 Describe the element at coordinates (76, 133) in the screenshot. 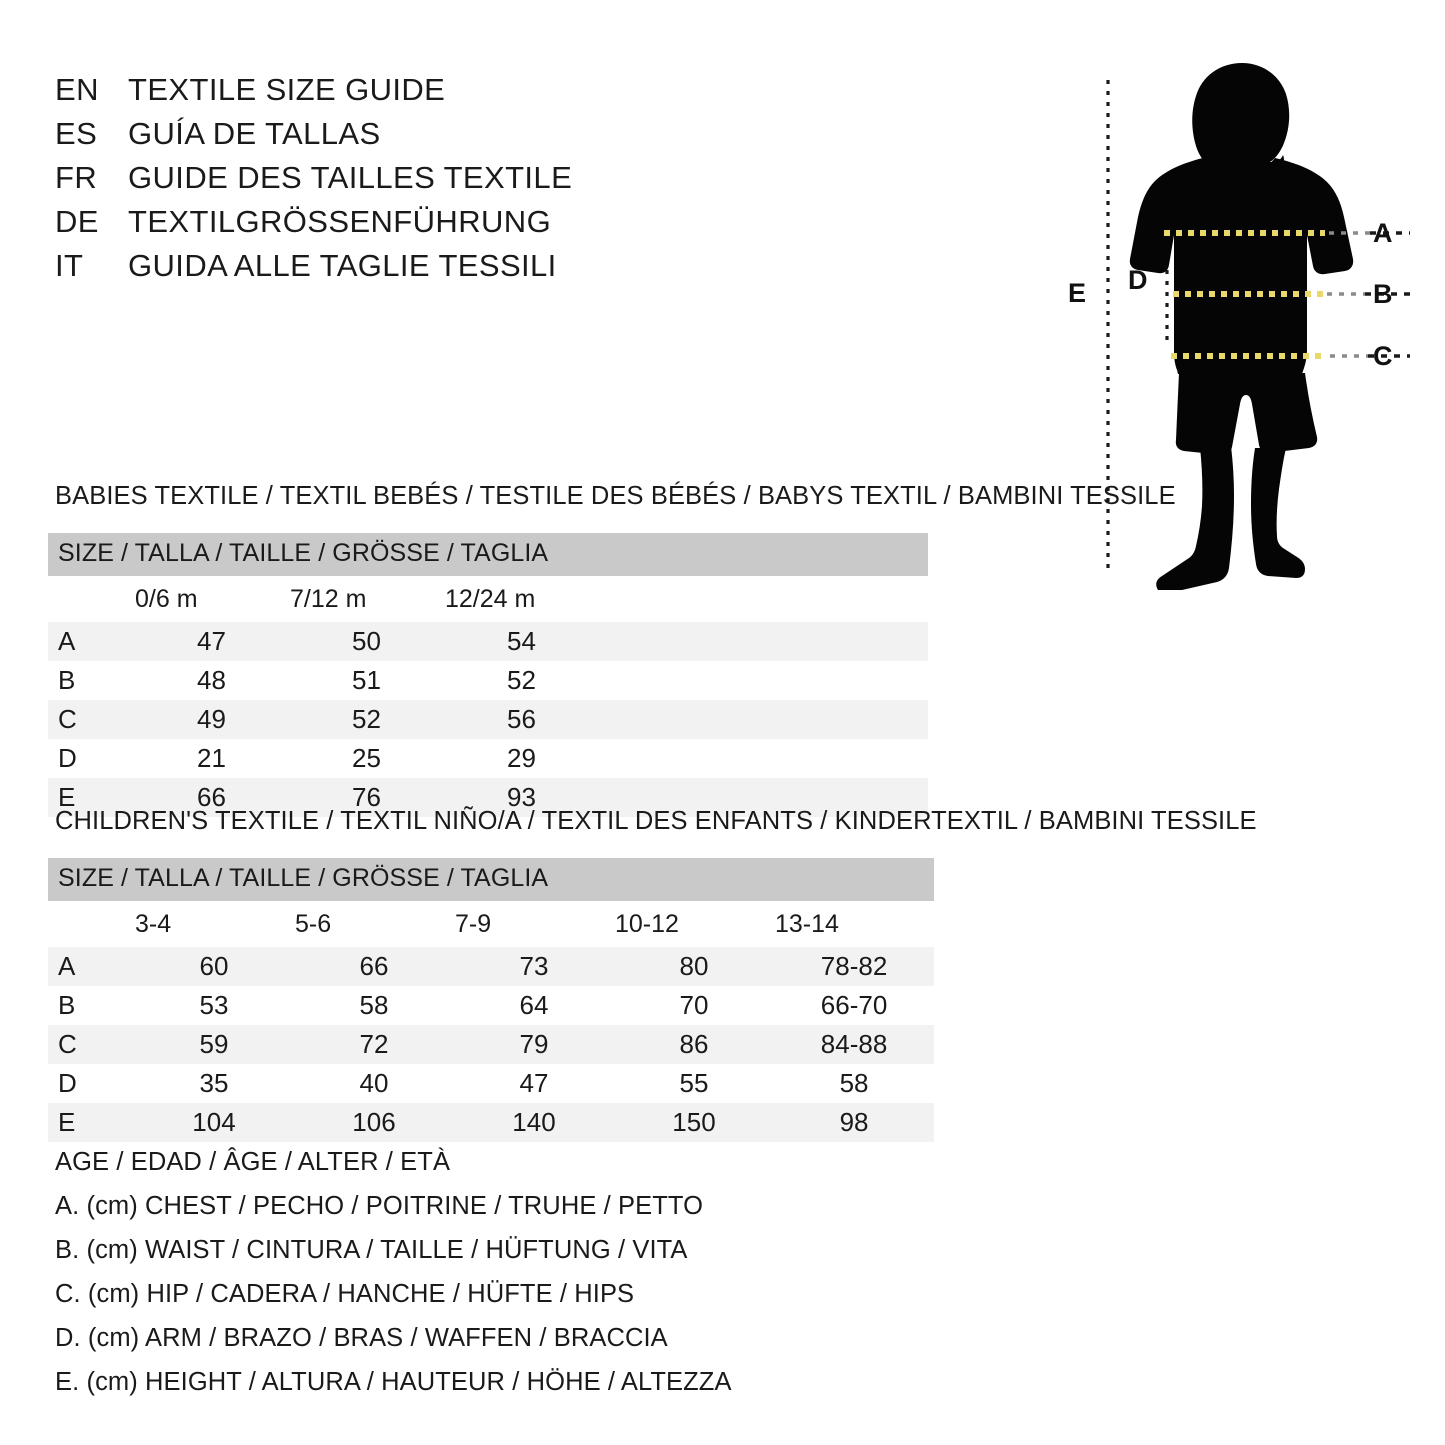

I see `language-code-es: ES` at that location.